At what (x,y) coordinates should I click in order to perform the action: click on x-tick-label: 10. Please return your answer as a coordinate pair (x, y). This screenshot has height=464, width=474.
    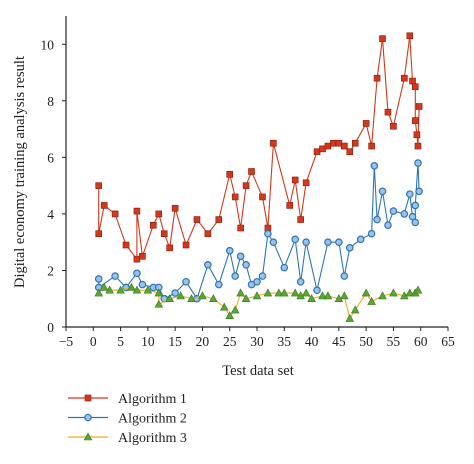
    Looking at the image, I should click on (148, 341).